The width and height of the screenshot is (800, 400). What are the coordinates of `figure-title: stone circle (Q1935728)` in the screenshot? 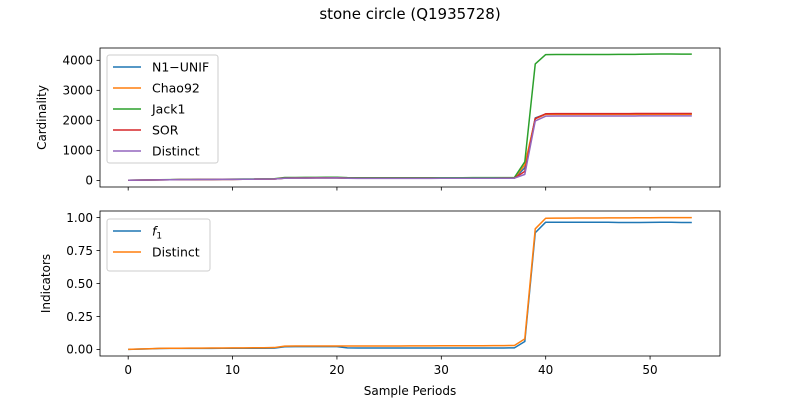 It's located at (409, 14).